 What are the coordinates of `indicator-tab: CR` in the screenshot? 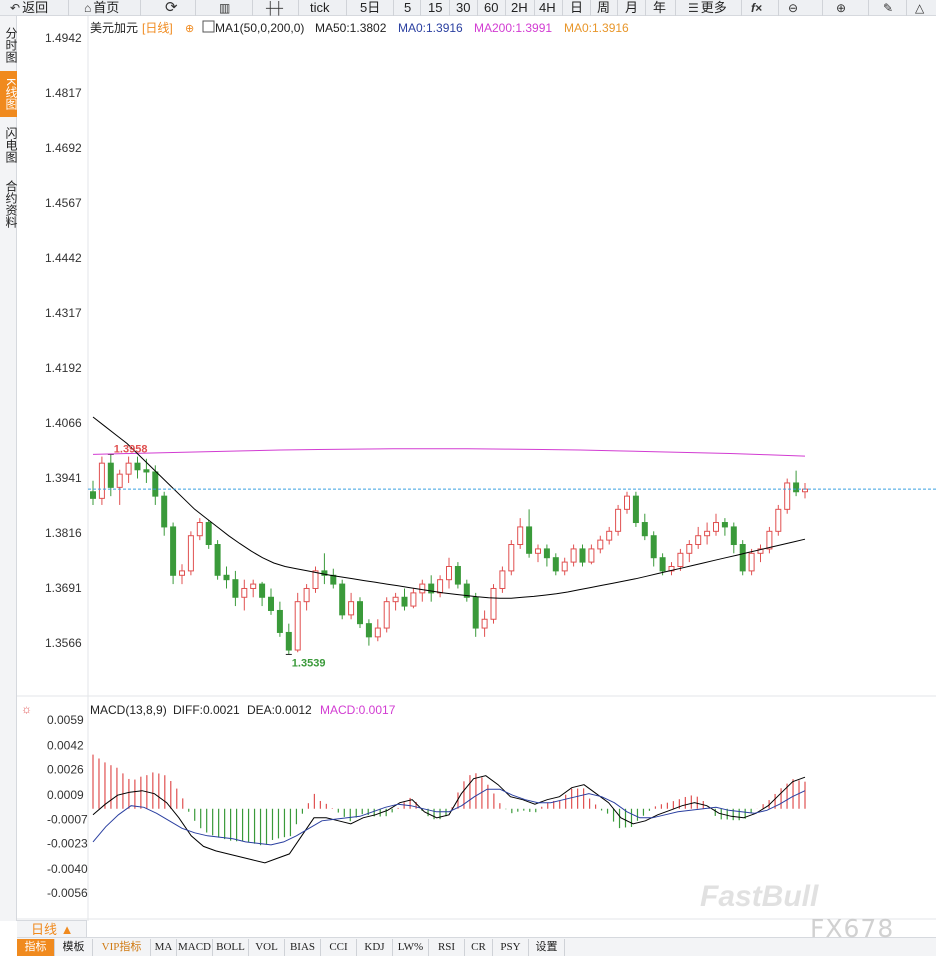 It's located at (479, 947).